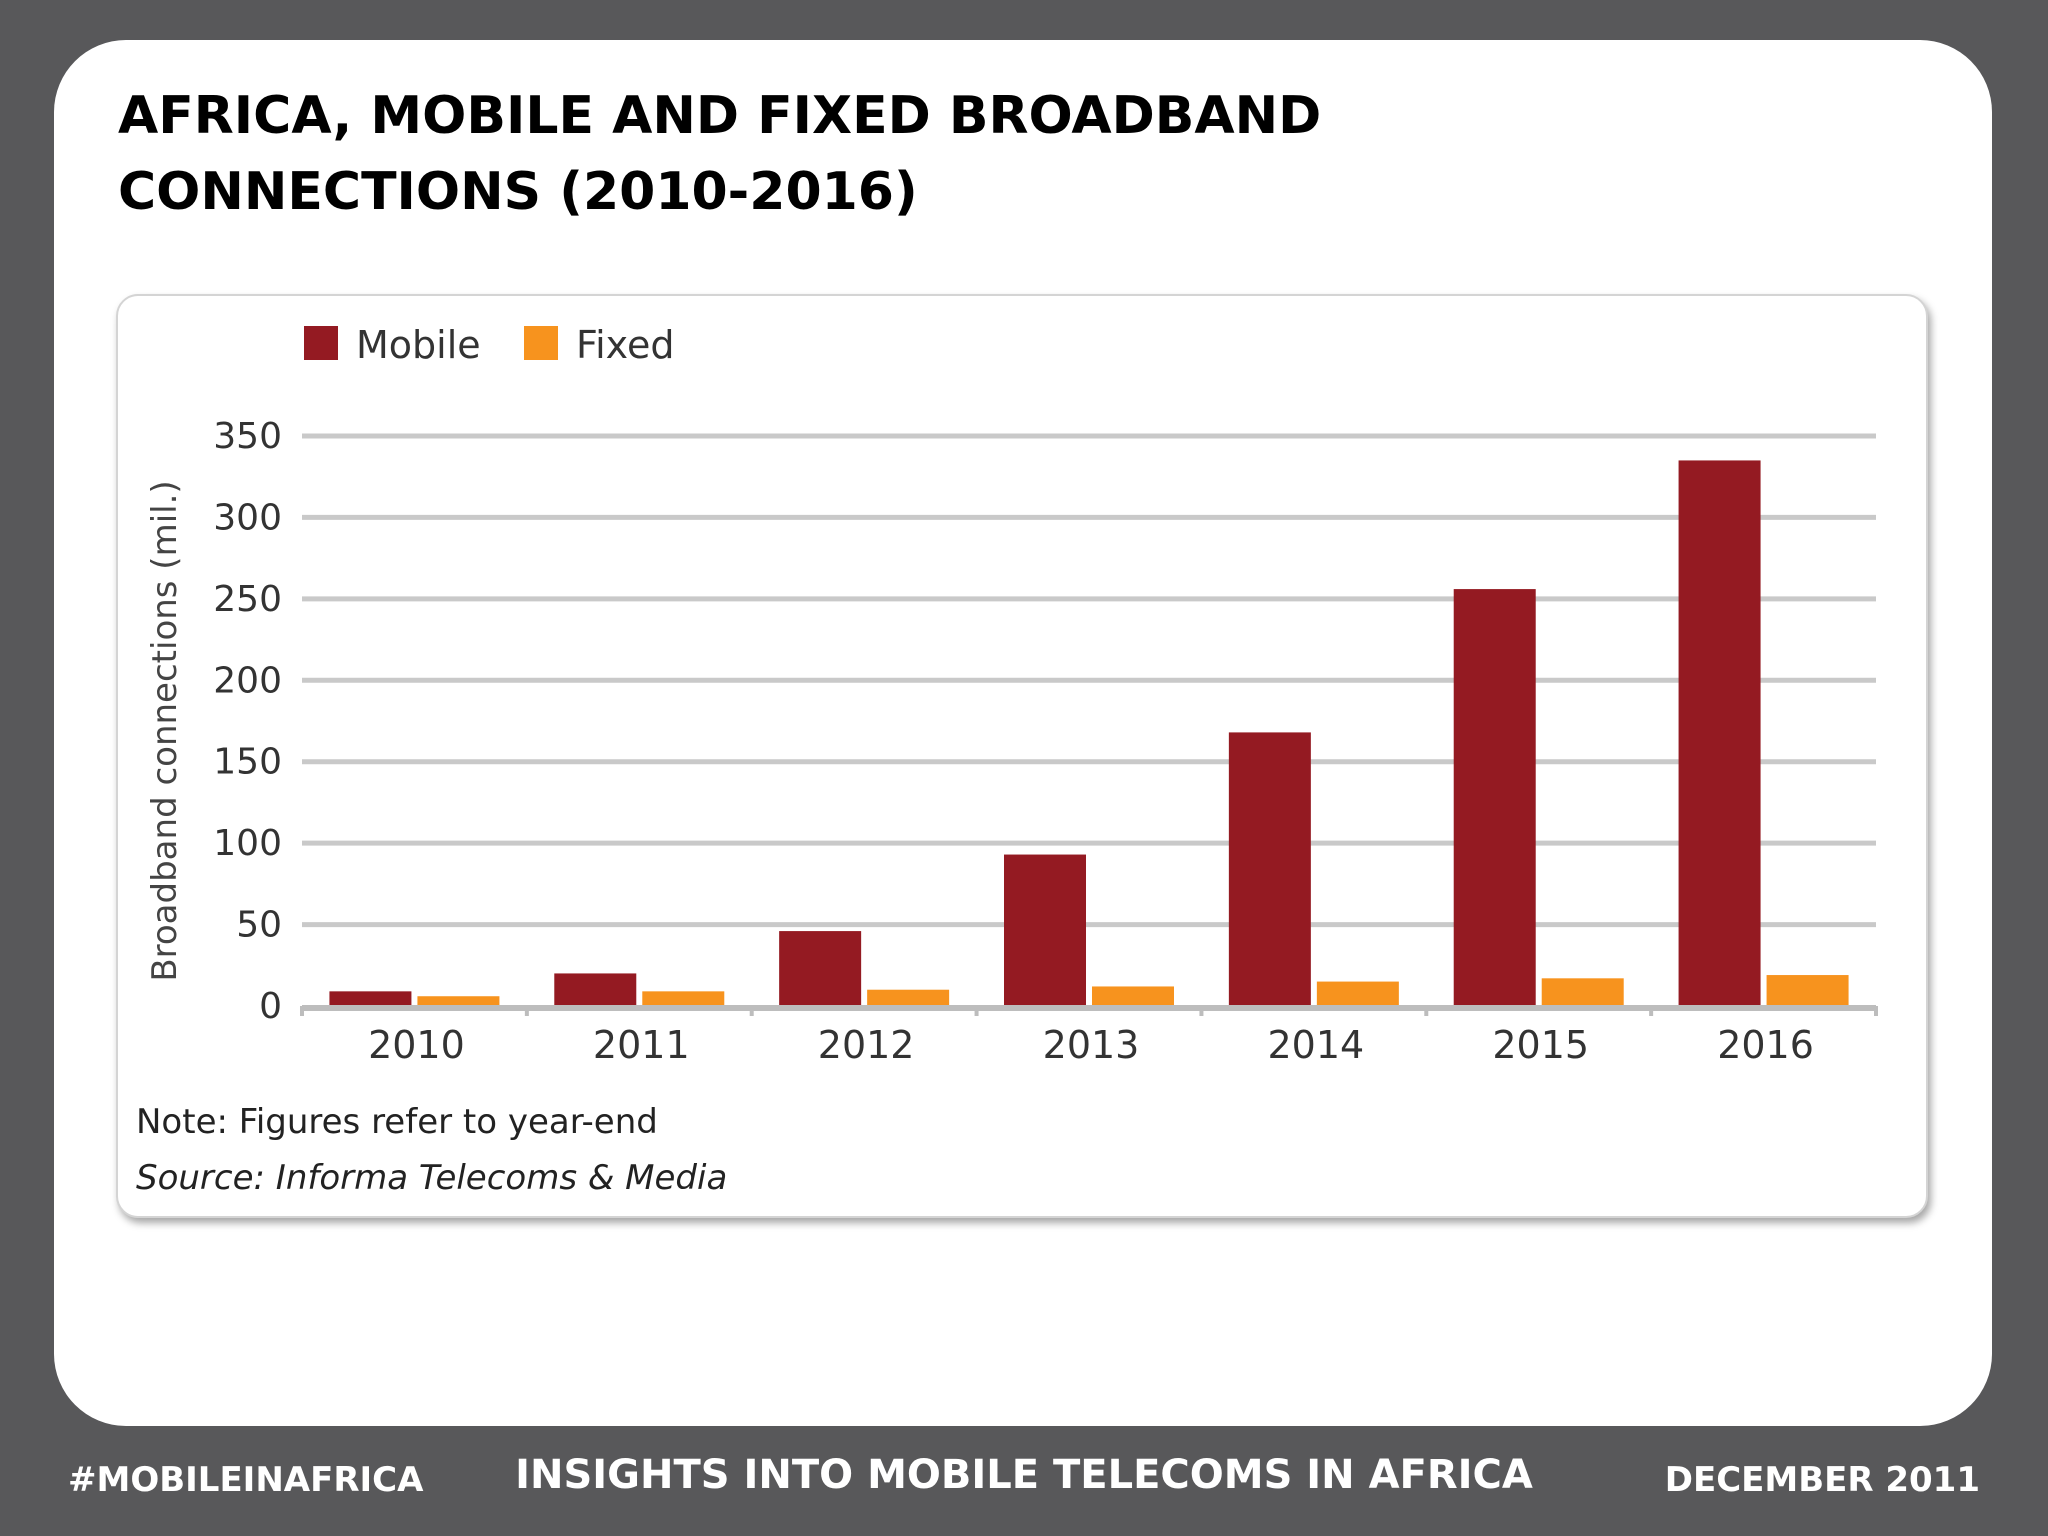  Describe the element at coordinates (1133, 996) in the screenshot. I see `bar-fixed-2013` at that location.